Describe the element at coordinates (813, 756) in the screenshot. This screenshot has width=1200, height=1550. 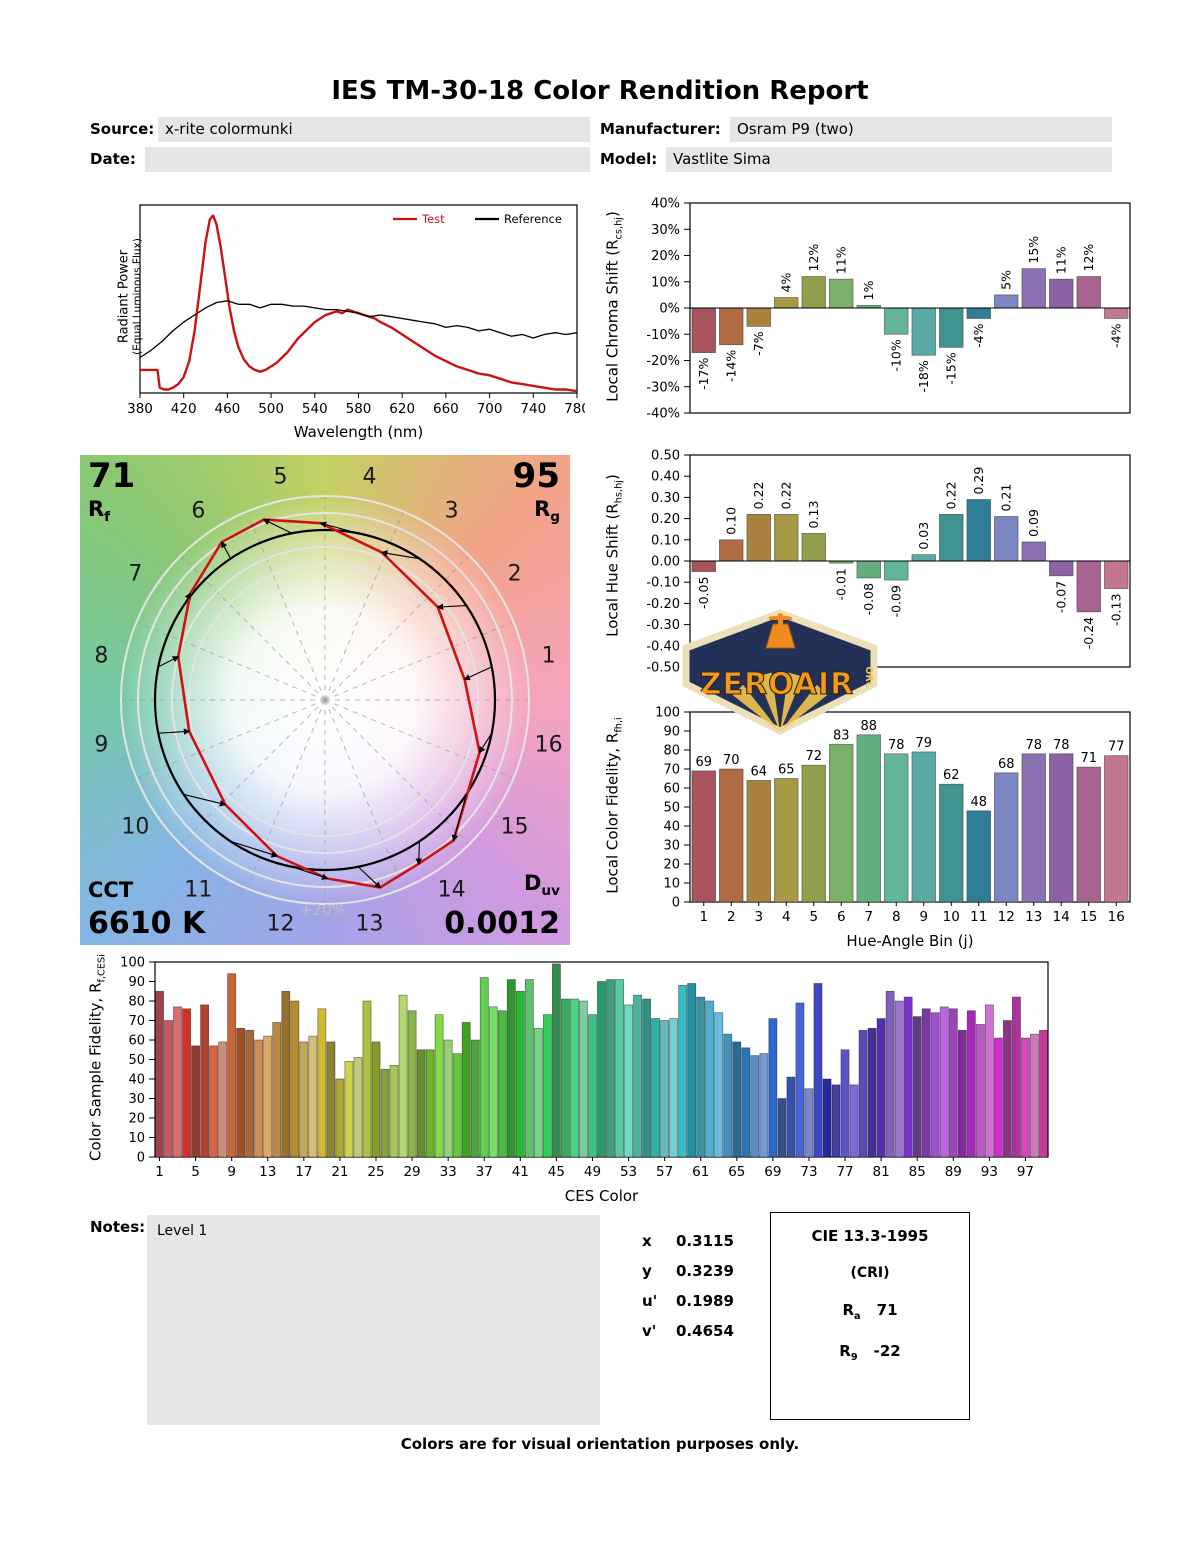
I see `svg-text: 72` at that location.